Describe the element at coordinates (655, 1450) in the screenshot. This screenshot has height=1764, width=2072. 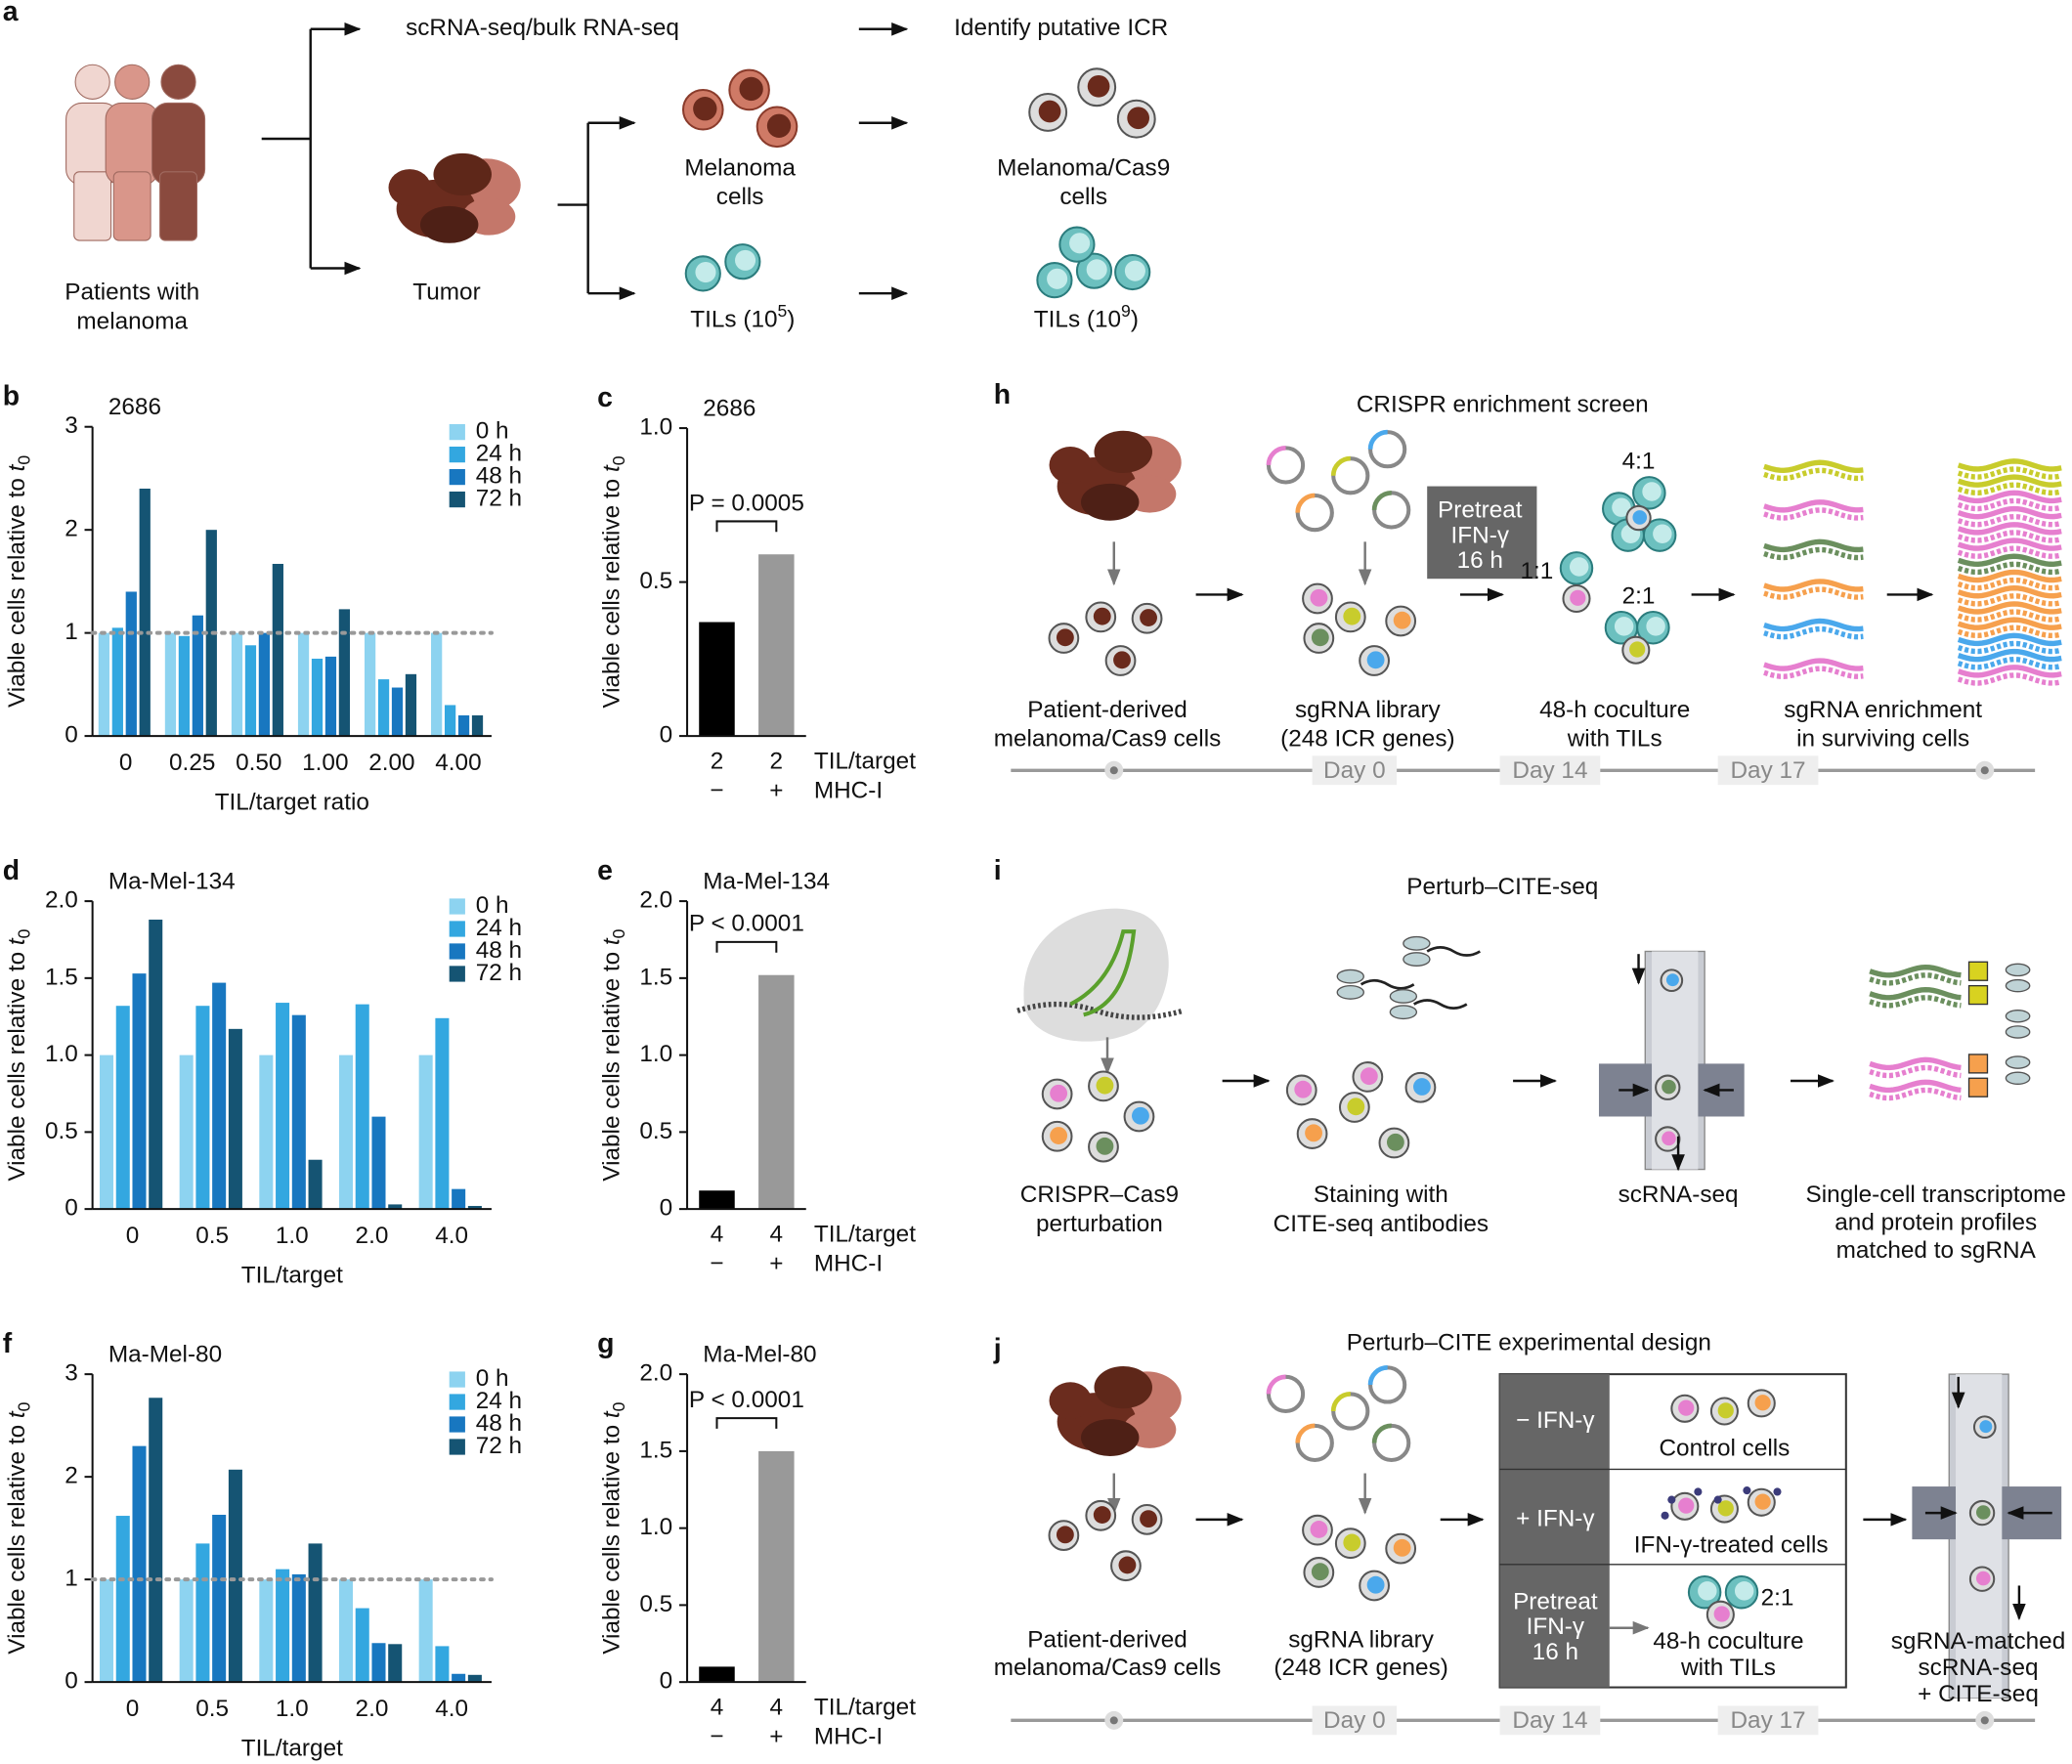
I see `y-tick-label: 1.5` at that location.